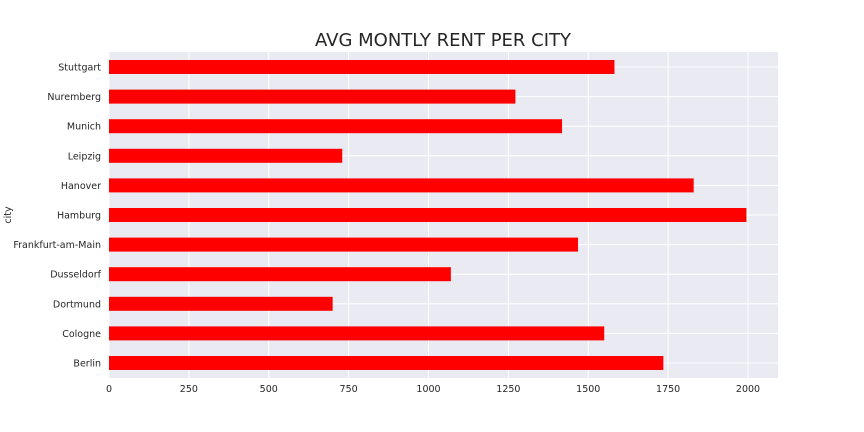 The image size is (864, 432). I want to click on y-tick-label: Stuttgart, so click(79, 68).